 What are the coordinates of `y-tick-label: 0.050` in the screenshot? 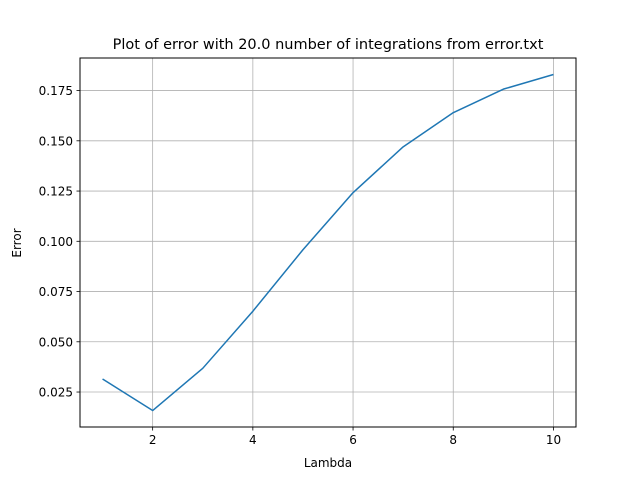 It's located at (56, 342).